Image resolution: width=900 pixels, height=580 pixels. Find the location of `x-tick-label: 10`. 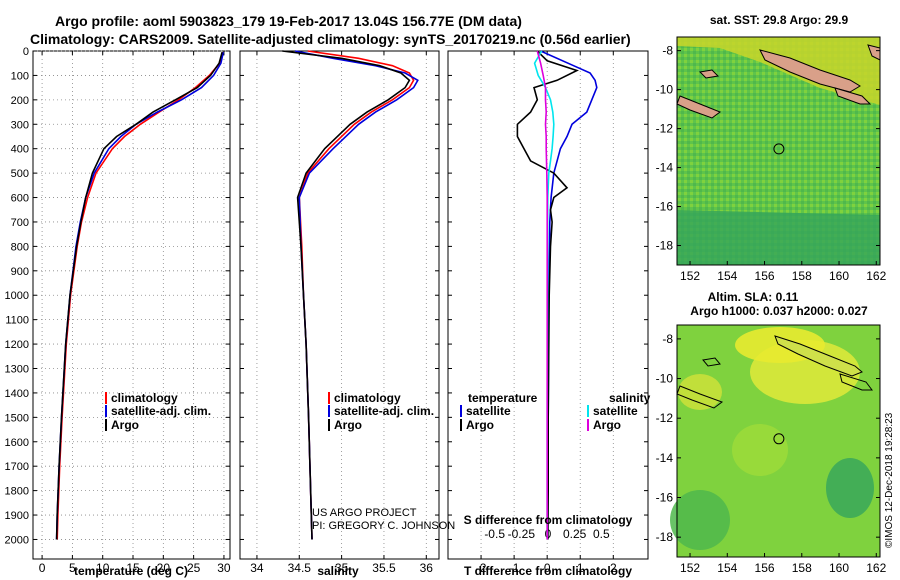

x-tick-label: 10 is located at coordinates (103, 568).